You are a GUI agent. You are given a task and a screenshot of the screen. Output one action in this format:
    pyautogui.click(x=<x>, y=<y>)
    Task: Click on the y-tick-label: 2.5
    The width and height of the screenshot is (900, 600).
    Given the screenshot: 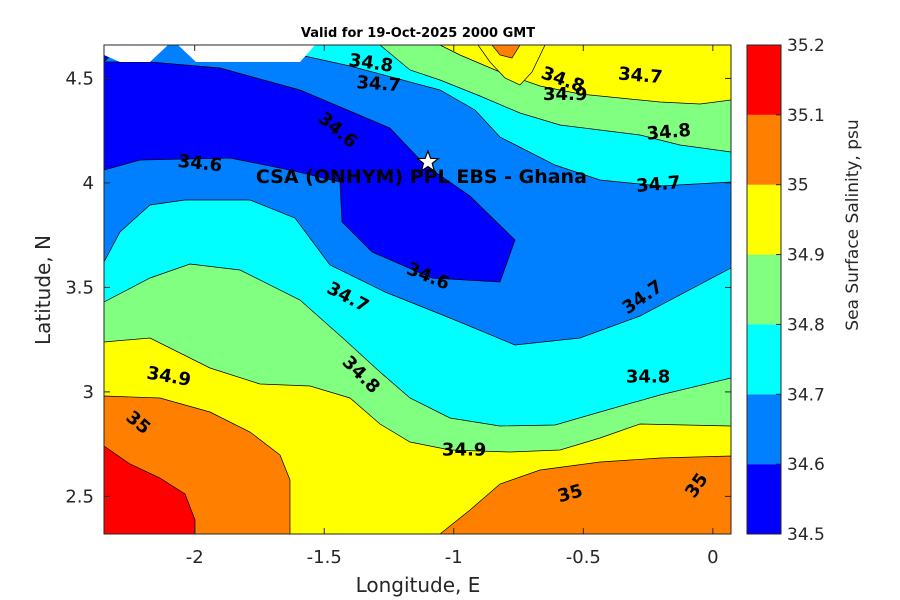 What is the action you would take?
    pyautogui.click(x=79, y=496)
    